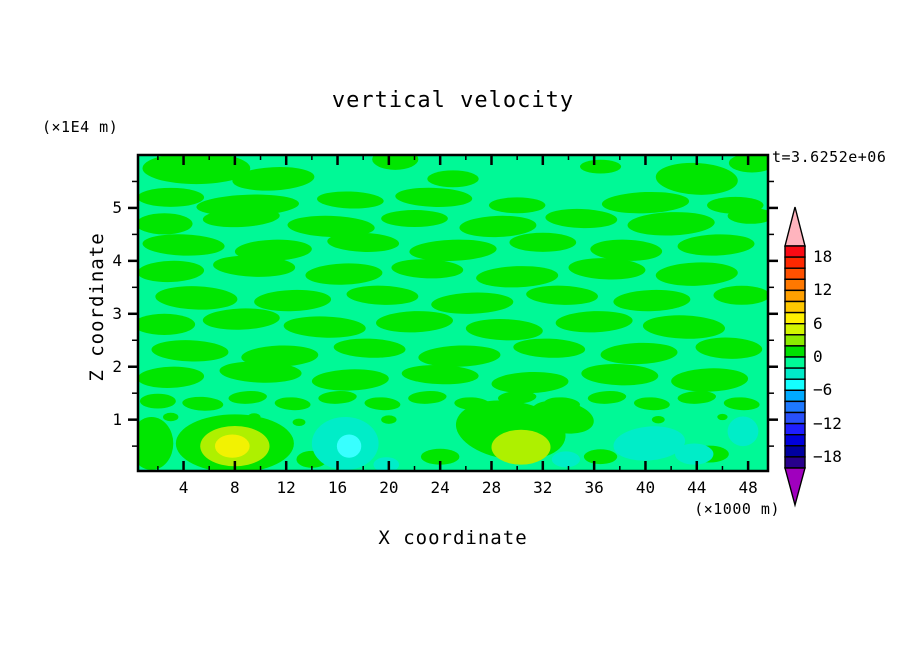  What do you see at coordinates (697, 487) in the screenshot?
I see `x-tick-label: 44` at bounding box center [697, 487].